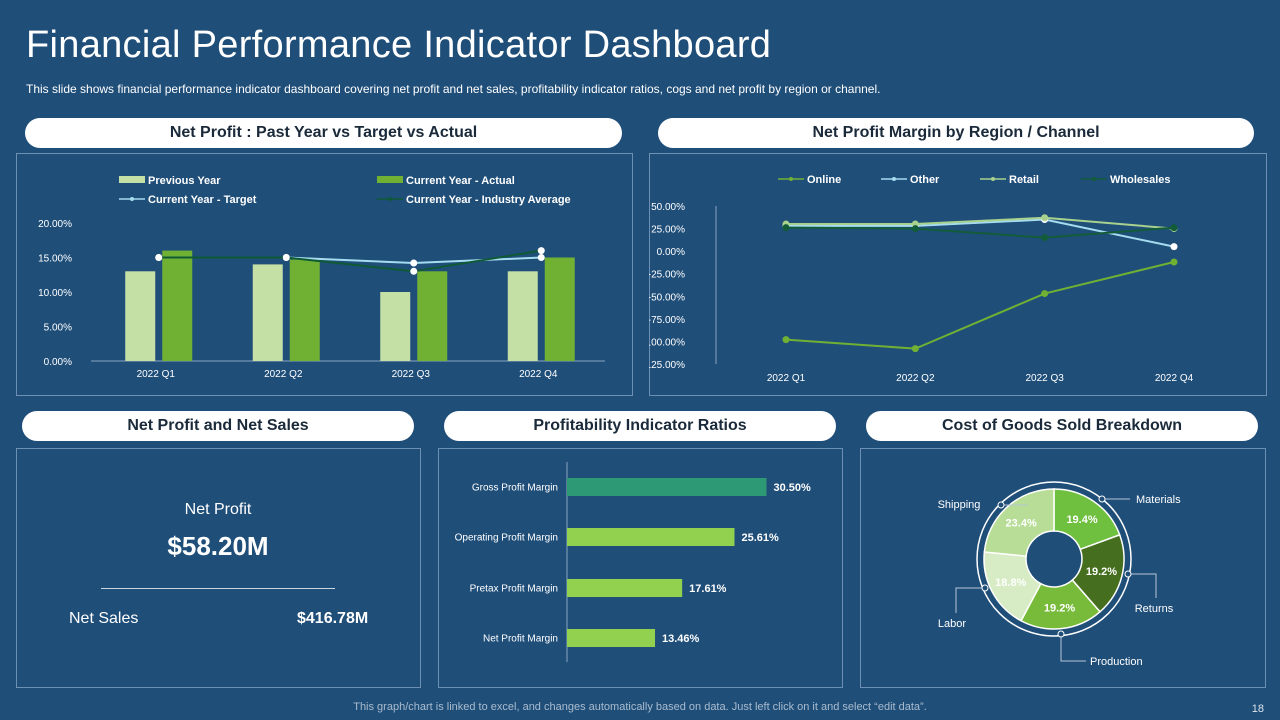 The width and height of the screenshot is (1280, 720). What do you see at coordinates (520, 639) in the screenshot?
I see `category-label: Net Profit Margin` at bounding box center [520, 639].